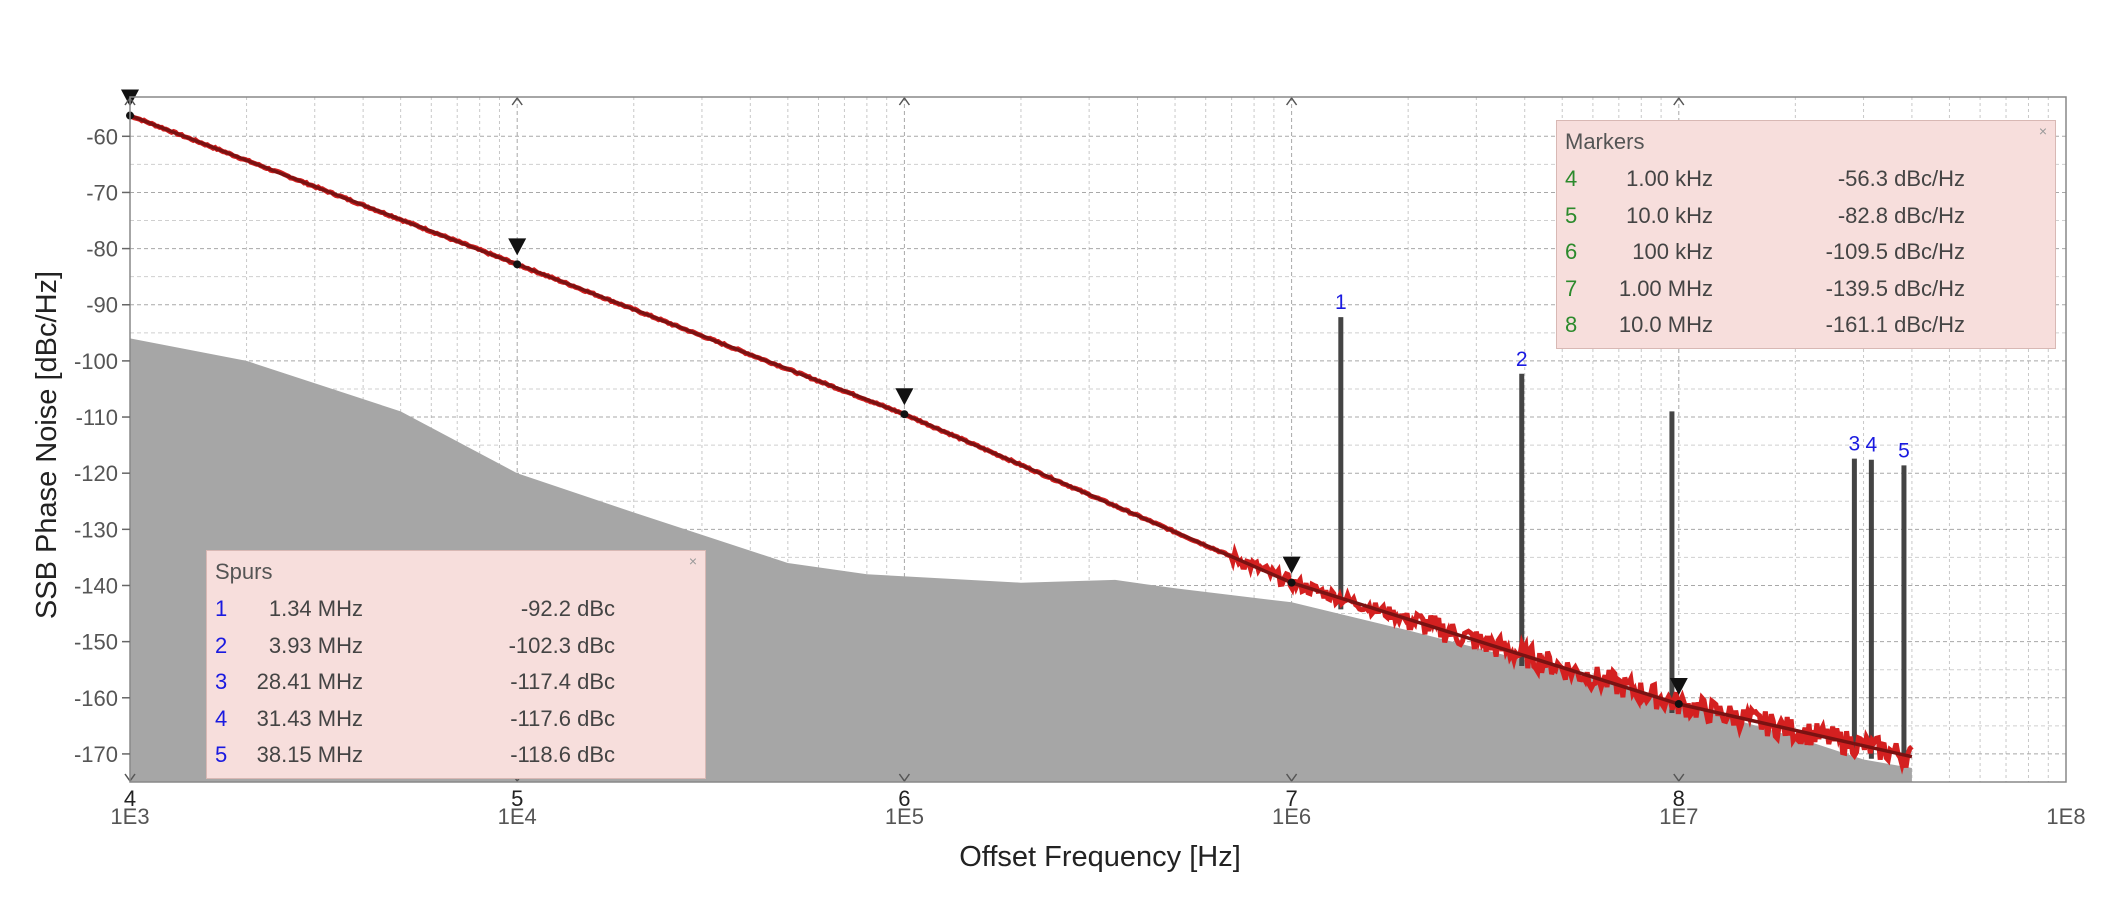  What do you see at coordinates (309, 718) in the screenshot?
I see `legend-row-frequency: 31.43 MHz` at bounding box center [309, 718].